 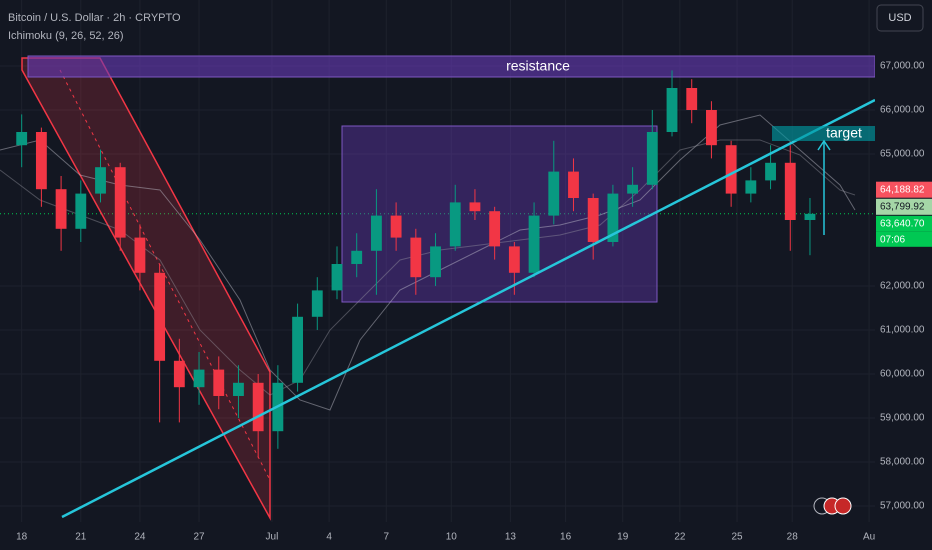 What do you see at coordinates (680, 537) in the screenshot?
I see `x-tick-label: 22` at bounding box center [680, 537].